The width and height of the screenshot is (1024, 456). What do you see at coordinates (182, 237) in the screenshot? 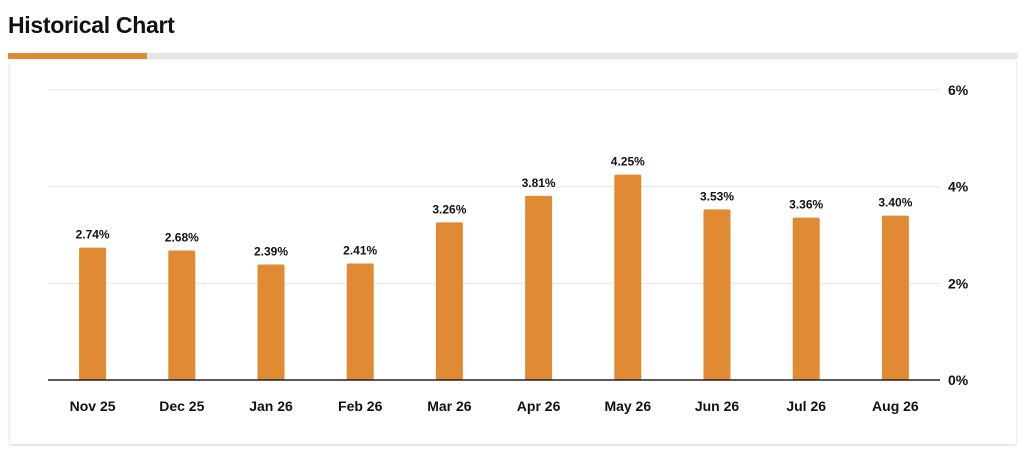
I see `data-label: 2.68%` at bounding box center [182, 237].